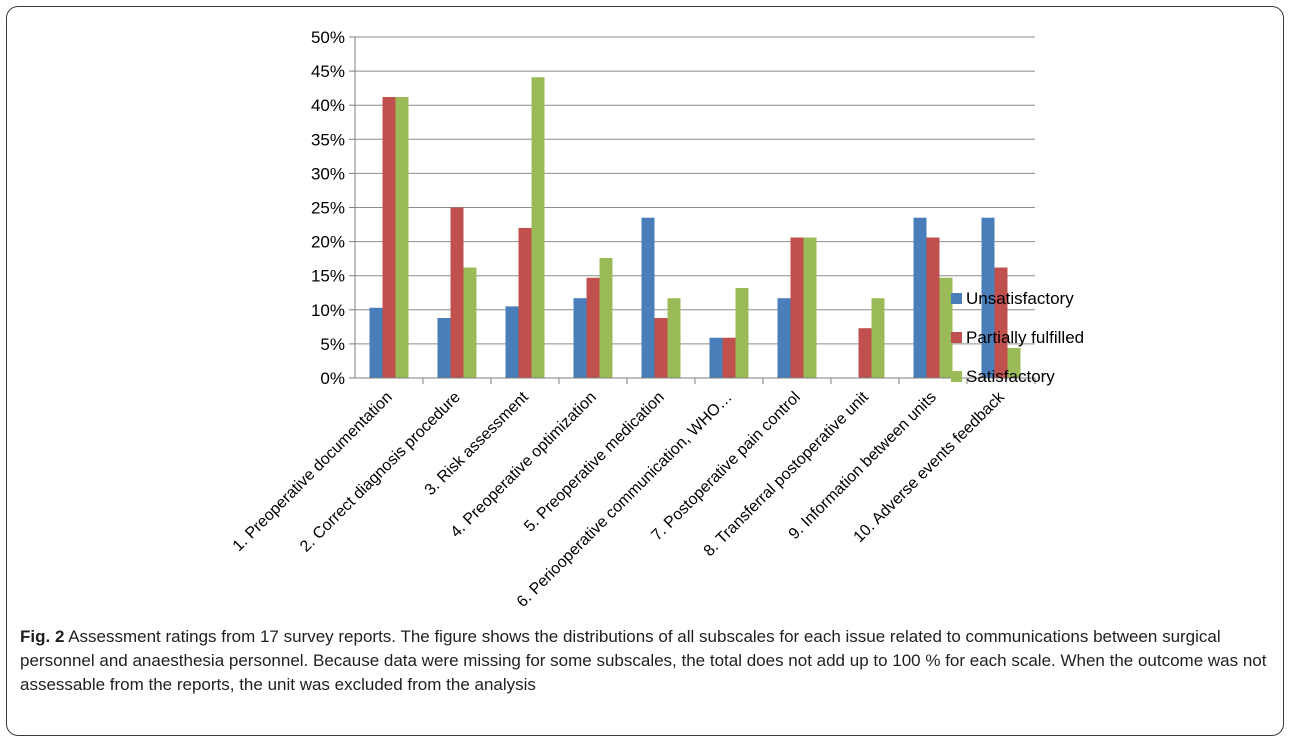 The image size is (1292, 743). I want to click on x-category-label: 10. Adverse events feedback, so click(930, 467).